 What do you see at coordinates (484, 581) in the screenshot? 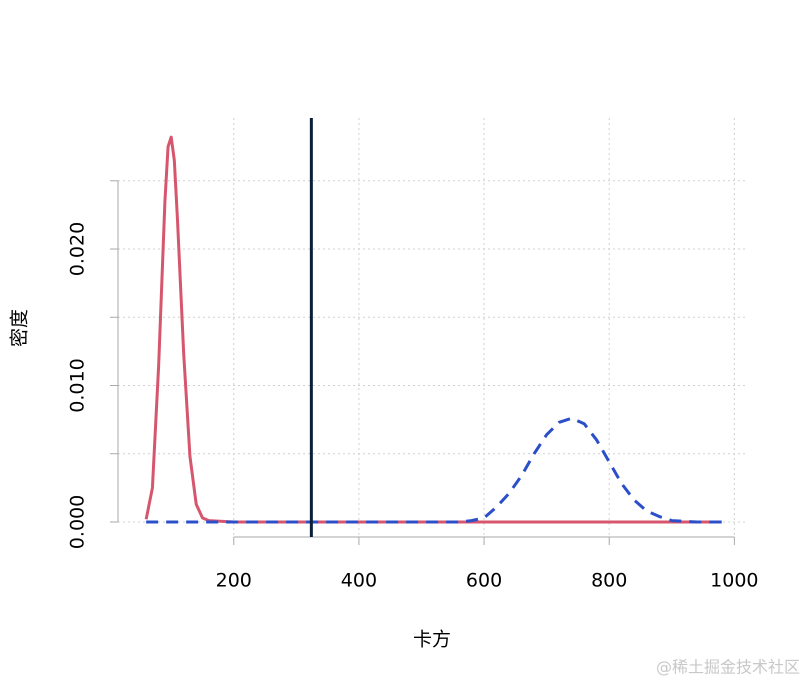
I see `x-tick-label: 600` at bounding box center [484, 581].